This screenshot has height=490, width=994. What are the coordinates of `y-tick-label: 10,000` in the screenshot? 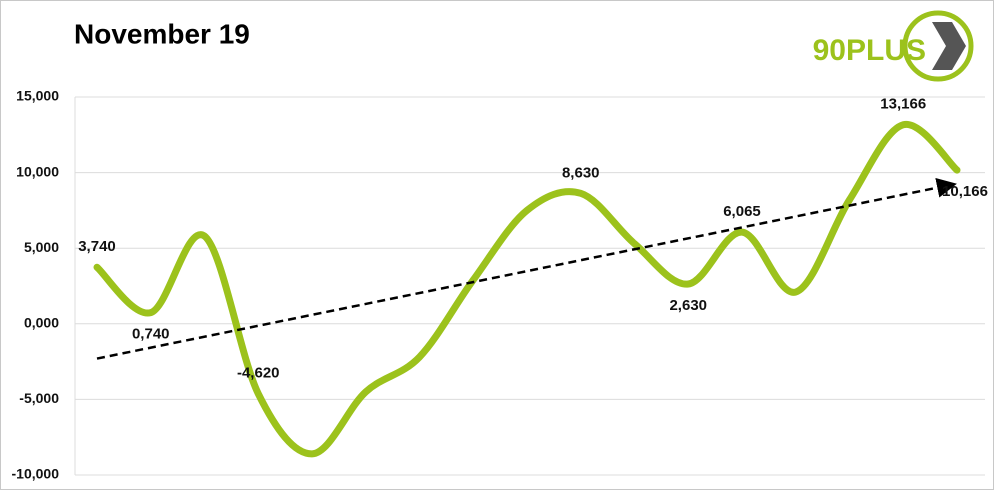 It's located at (37, 171).